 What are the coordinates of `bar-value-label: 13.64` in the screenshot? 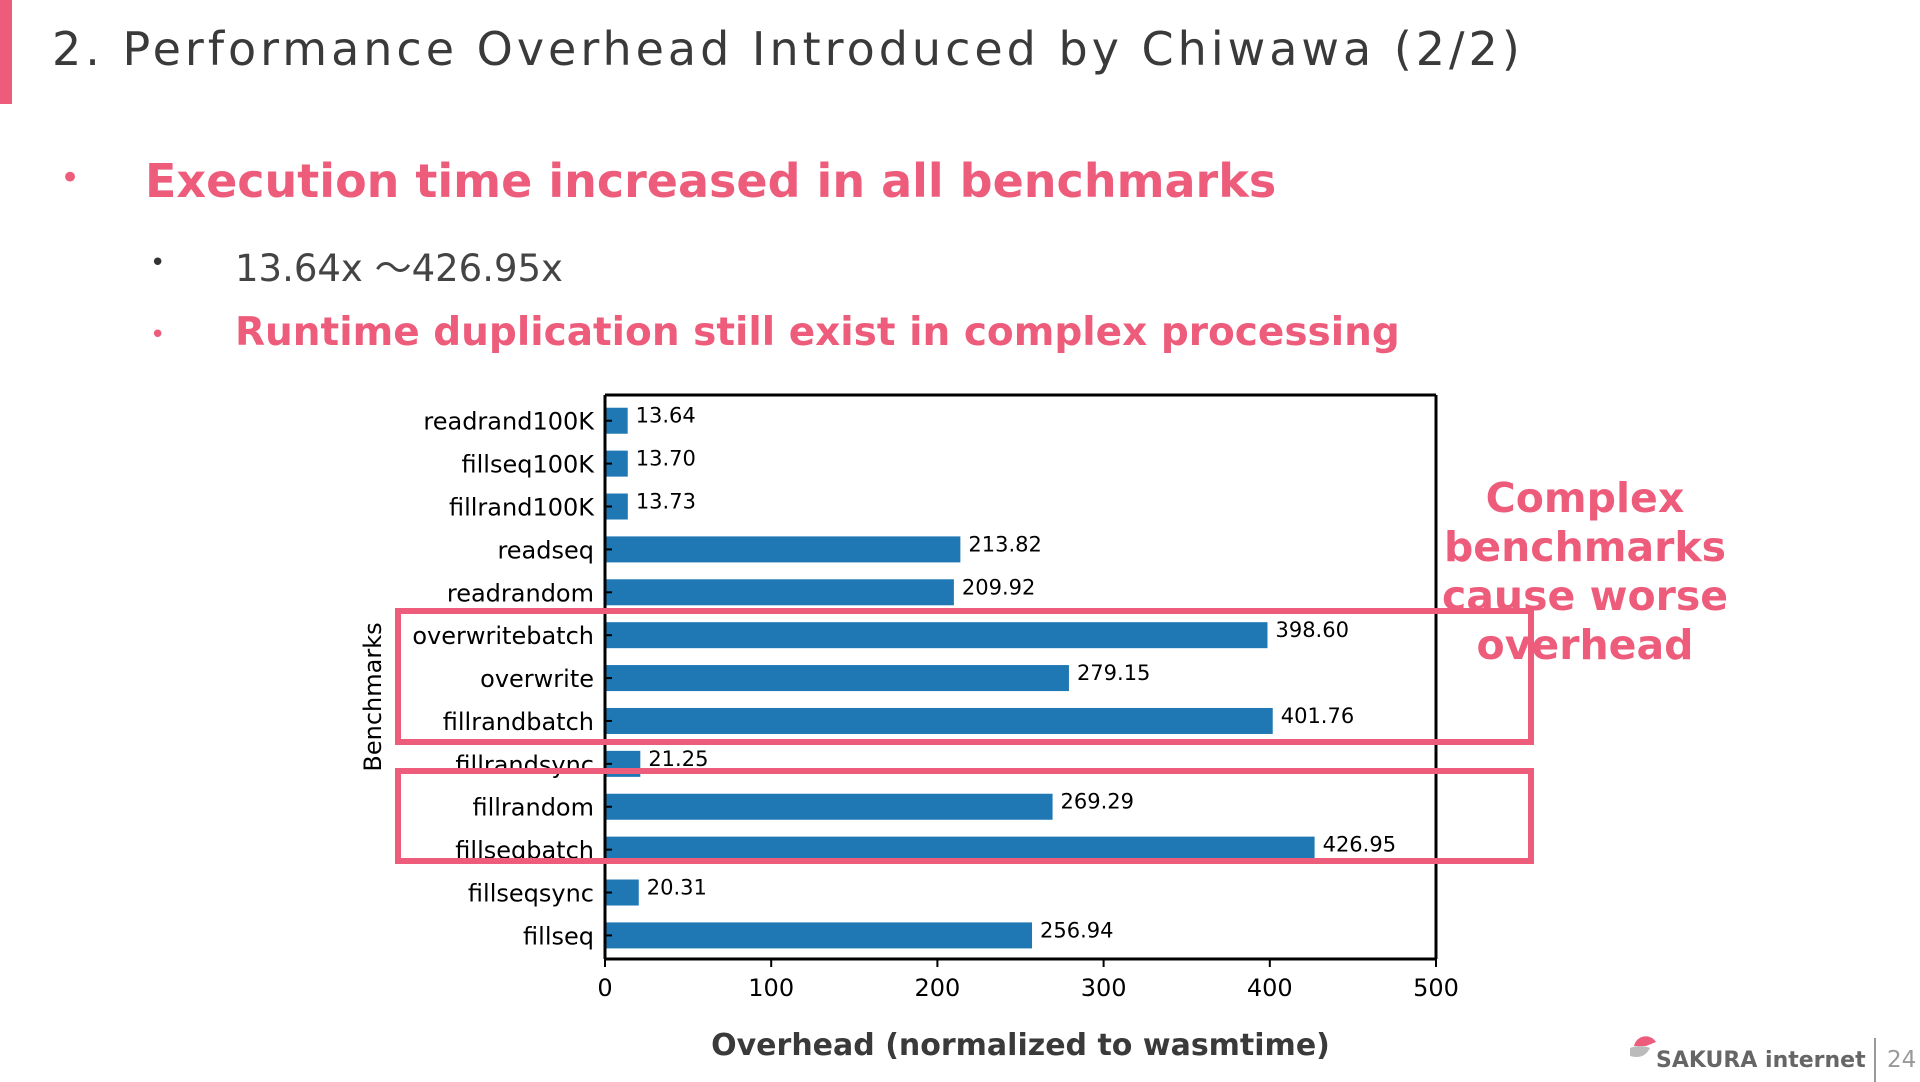 It's located at (666, 416).